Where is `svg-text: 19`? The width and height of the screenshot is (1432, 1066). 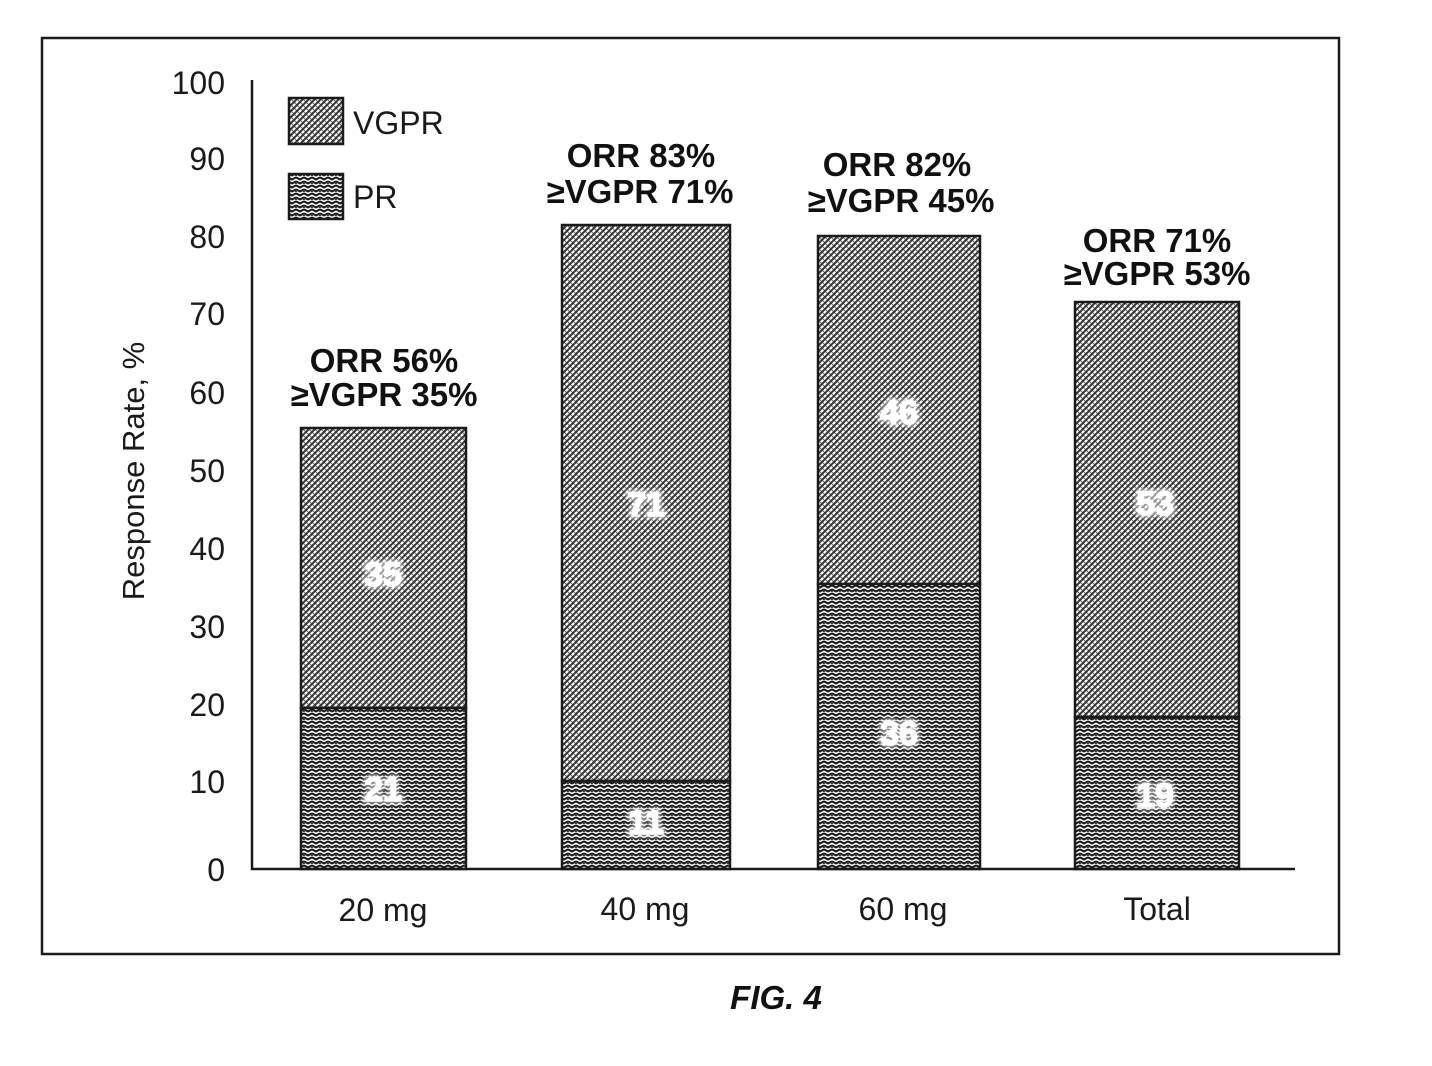
svg-text: 19 is located at coordinates (1155, 796).